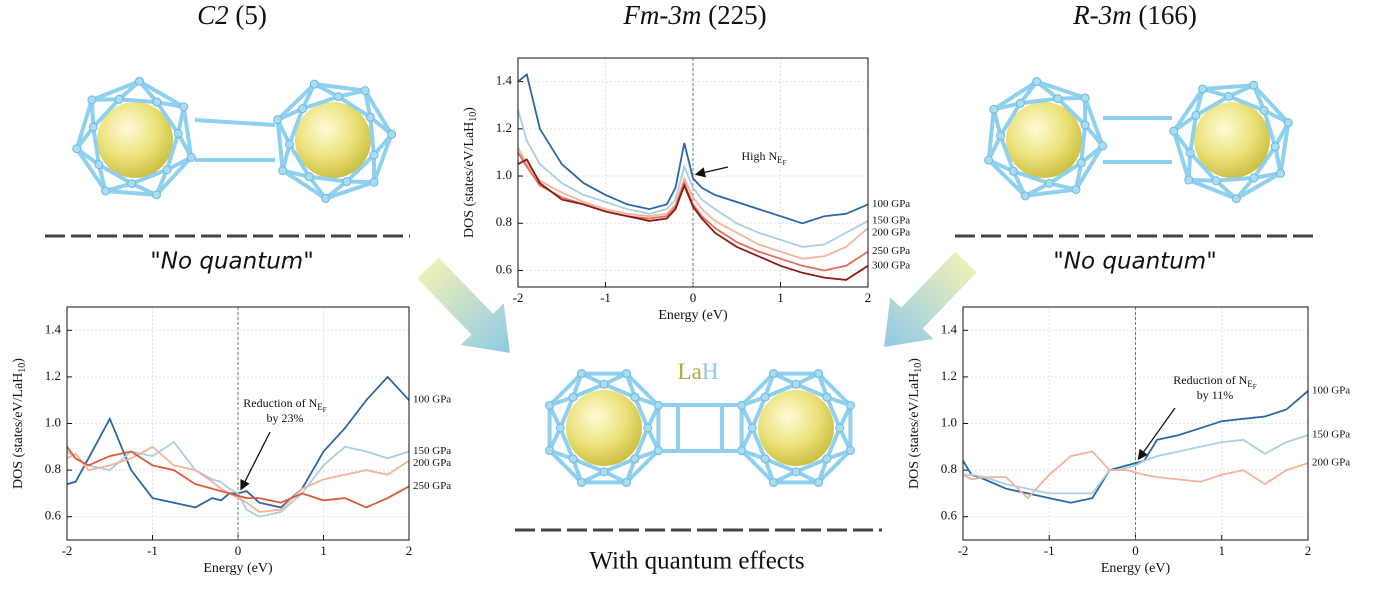 This screenshot has width=1383, height=591. I want to click on la-atom, so click(796, 428).